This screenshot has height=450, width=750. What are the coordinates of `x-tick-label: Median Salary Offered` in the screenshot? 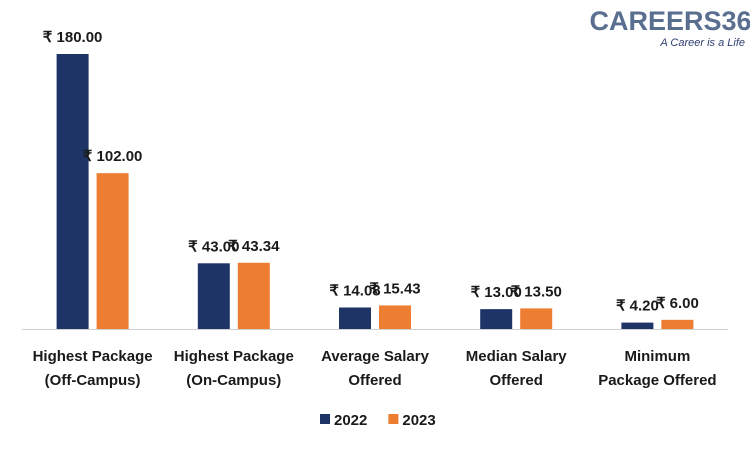 It's located at (517, 368).